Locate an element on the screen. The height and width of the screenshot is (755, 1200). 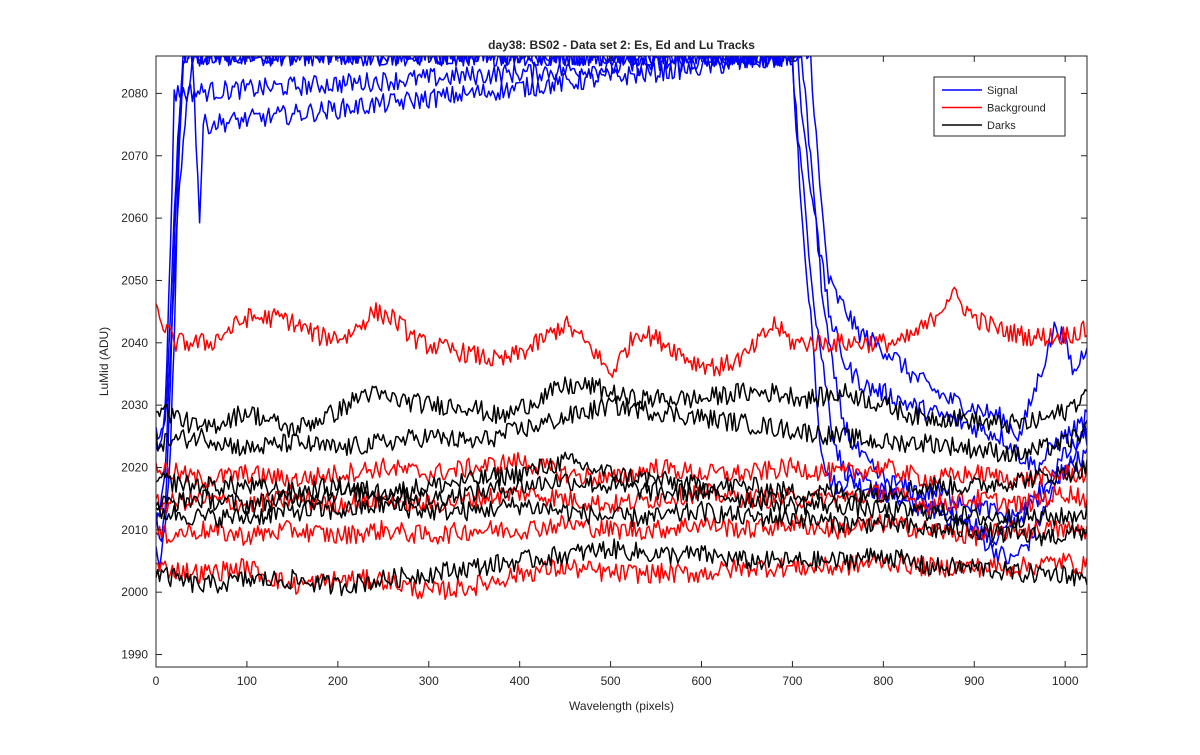
y-tick-label: 2070 is located at coordinates (134, 156).